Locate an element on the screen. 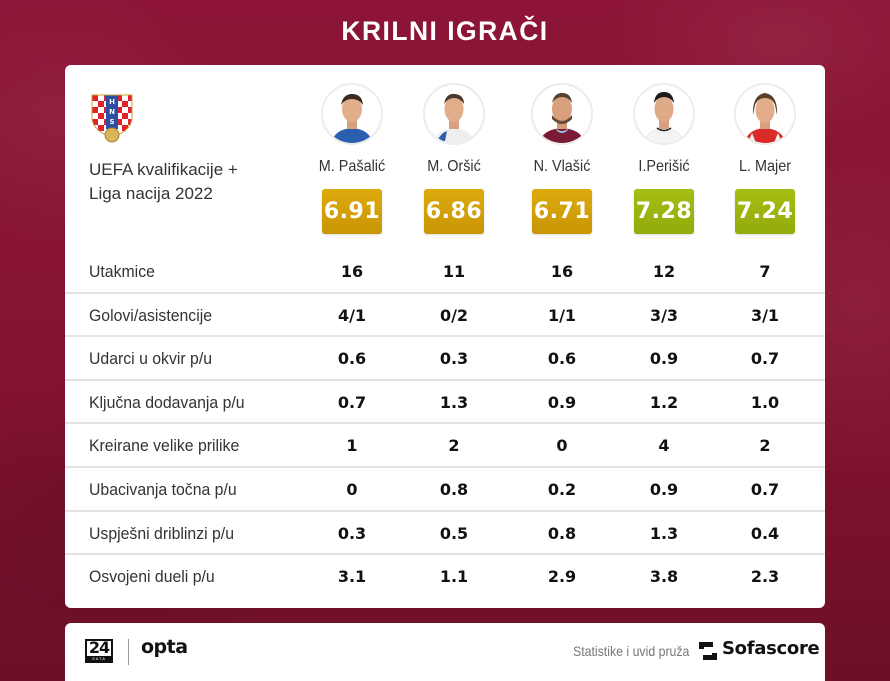  competition-line-2: Liga nacija 2022 is located at coordinates (151, 193).